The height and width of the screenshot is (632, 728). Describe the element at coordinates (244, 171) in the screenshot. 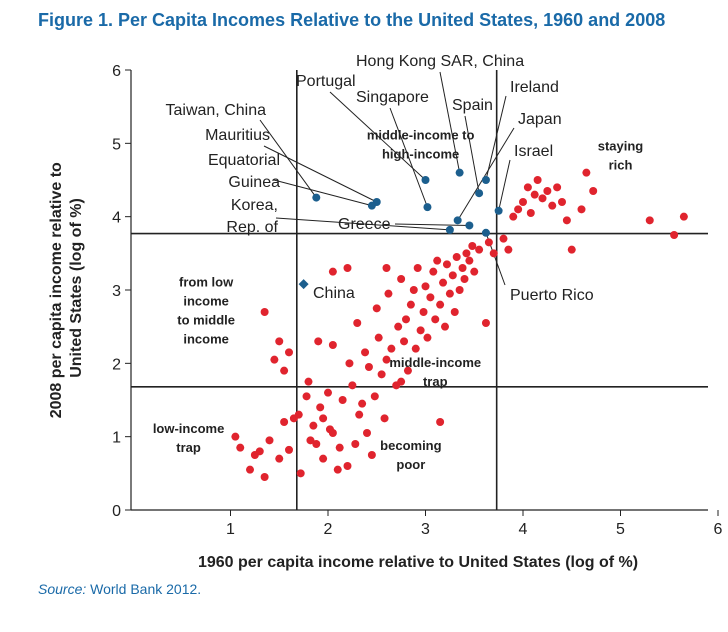

I see `point-label: Equatorial Guinea` at that location.